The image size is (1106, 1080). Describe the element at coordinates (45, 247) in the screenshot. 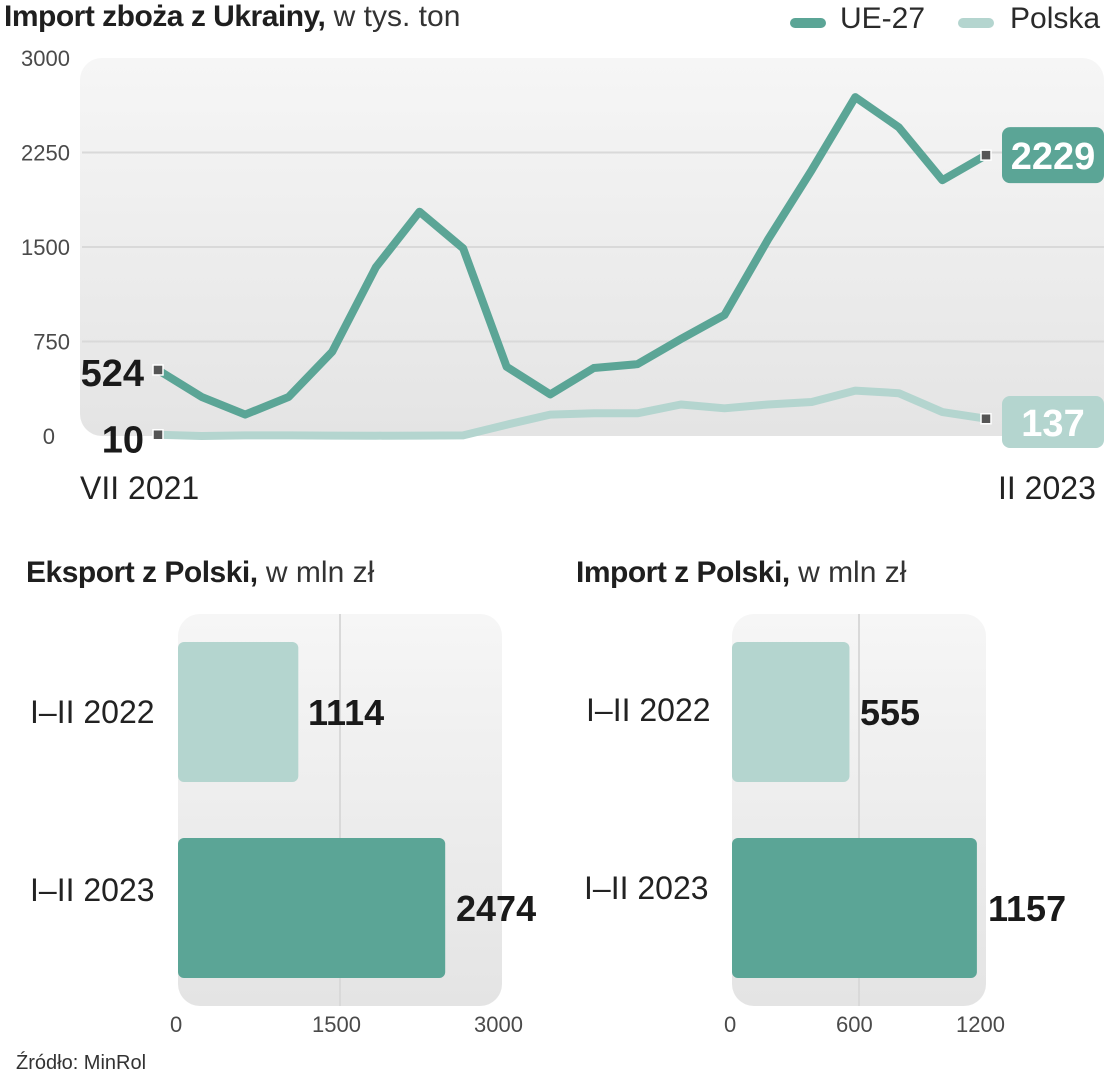

I see `y-tick-label: 1500` at that location.